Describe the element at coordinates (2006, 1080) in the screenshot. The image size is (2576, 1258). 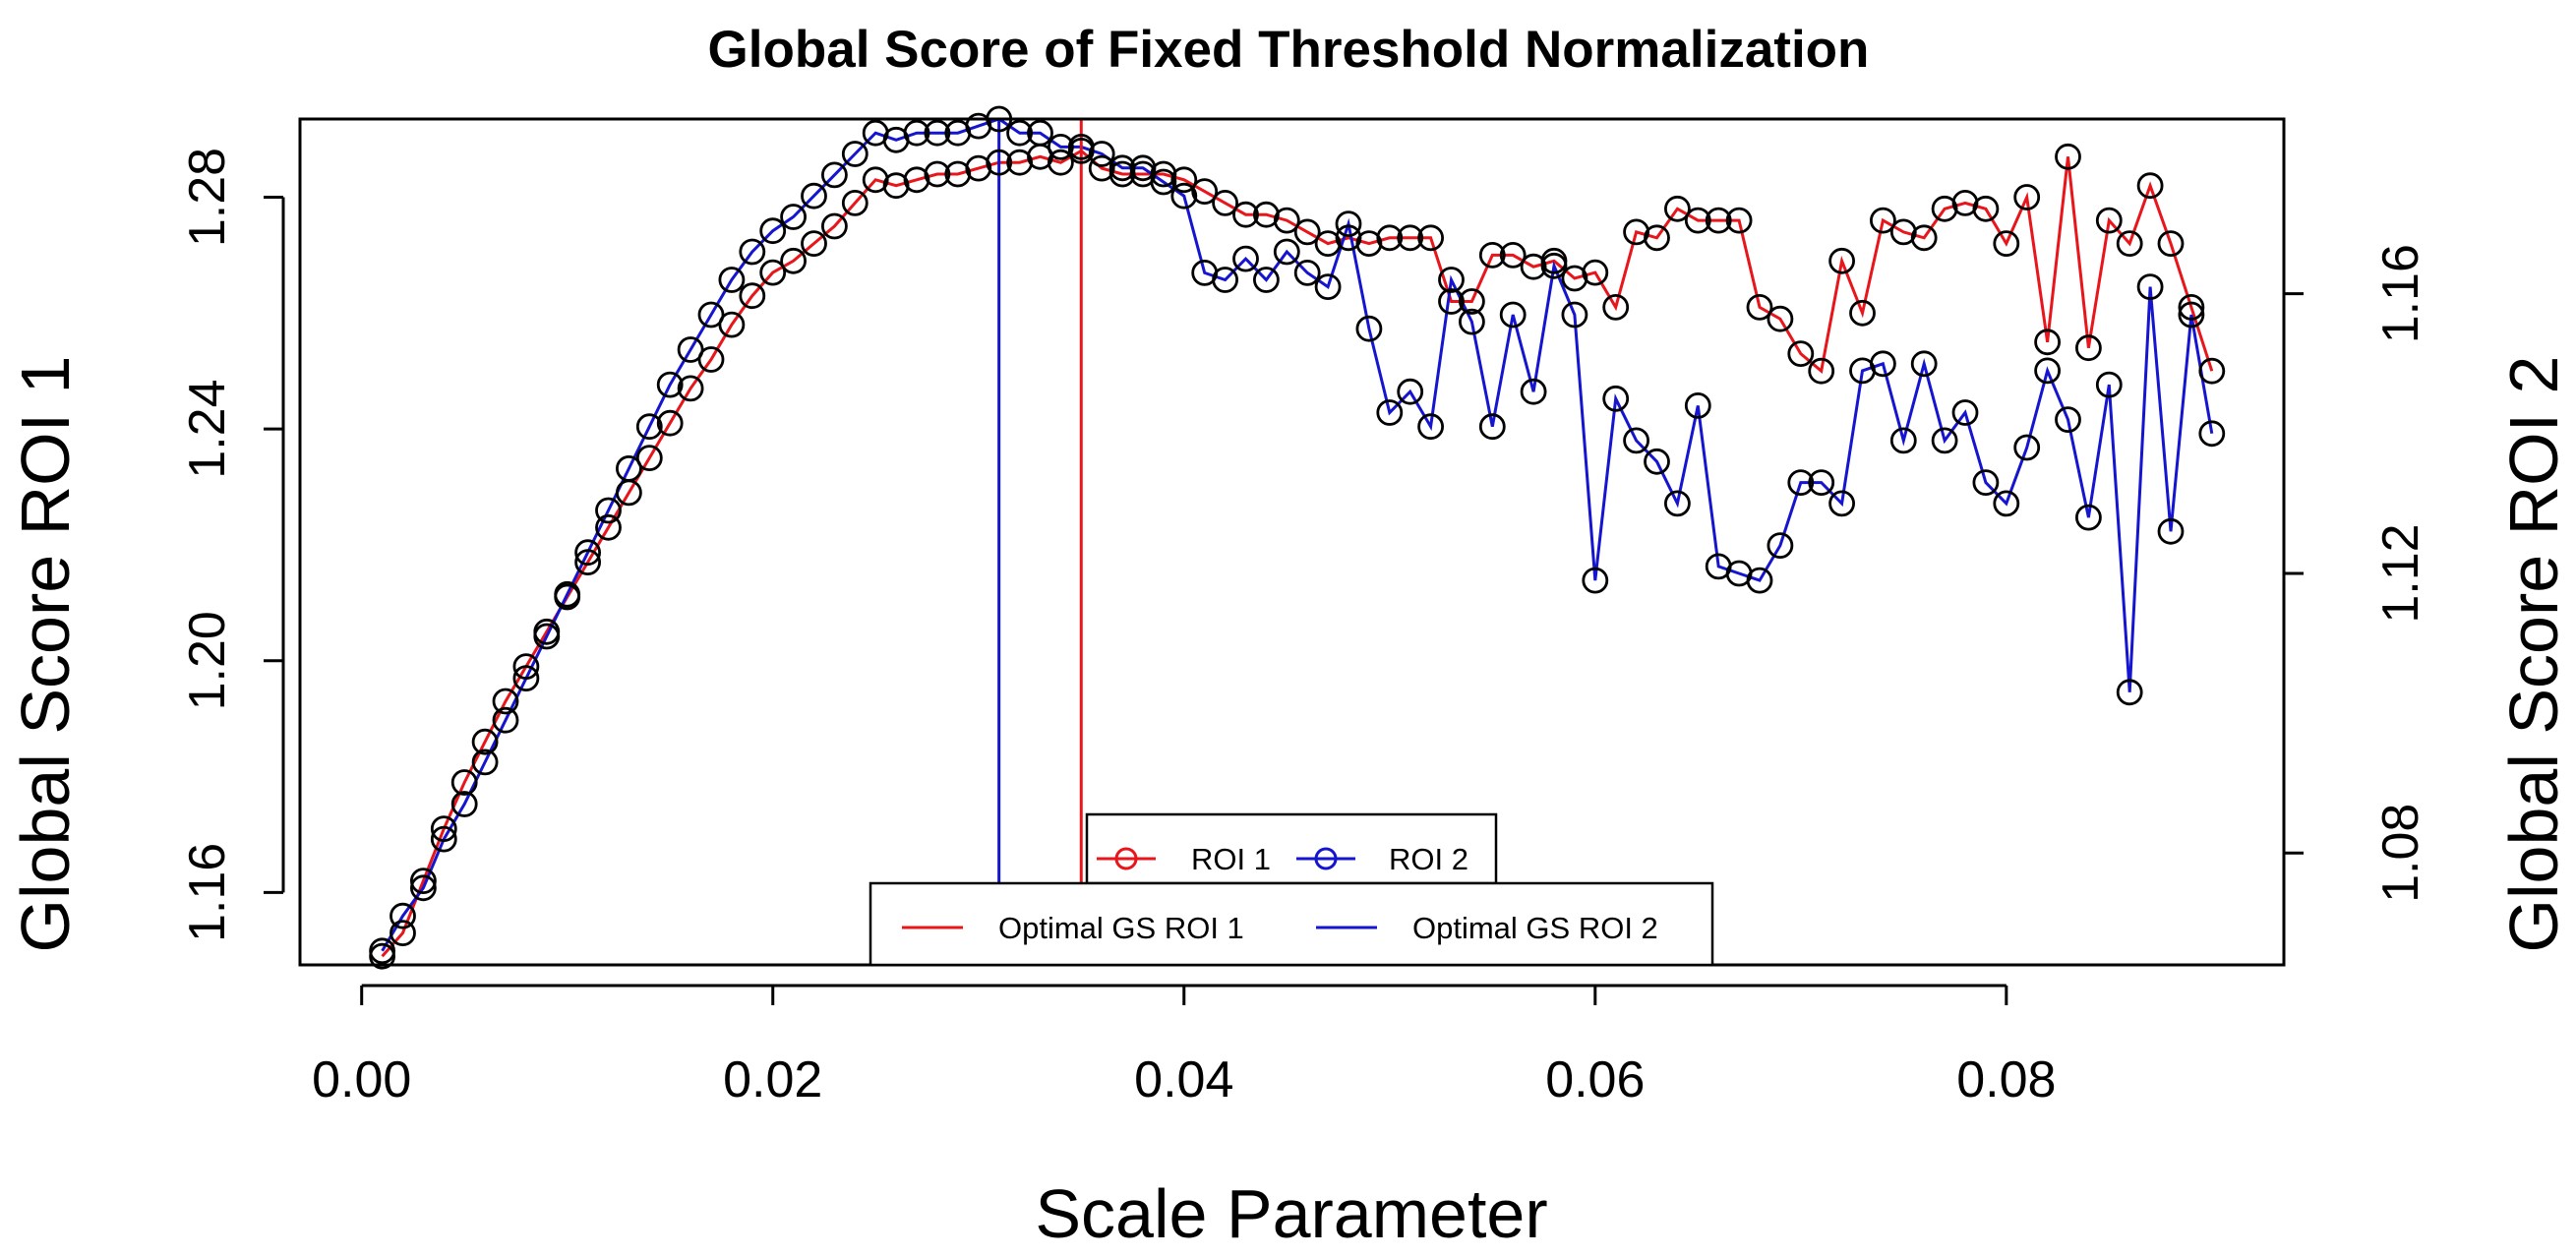
I see `x-tick-label: 0.08` at that location.